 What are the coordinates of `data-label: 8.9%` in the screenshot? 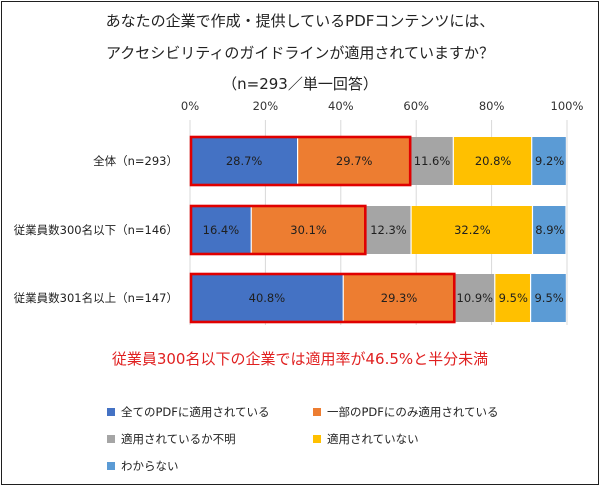 It's located at (549, 230).